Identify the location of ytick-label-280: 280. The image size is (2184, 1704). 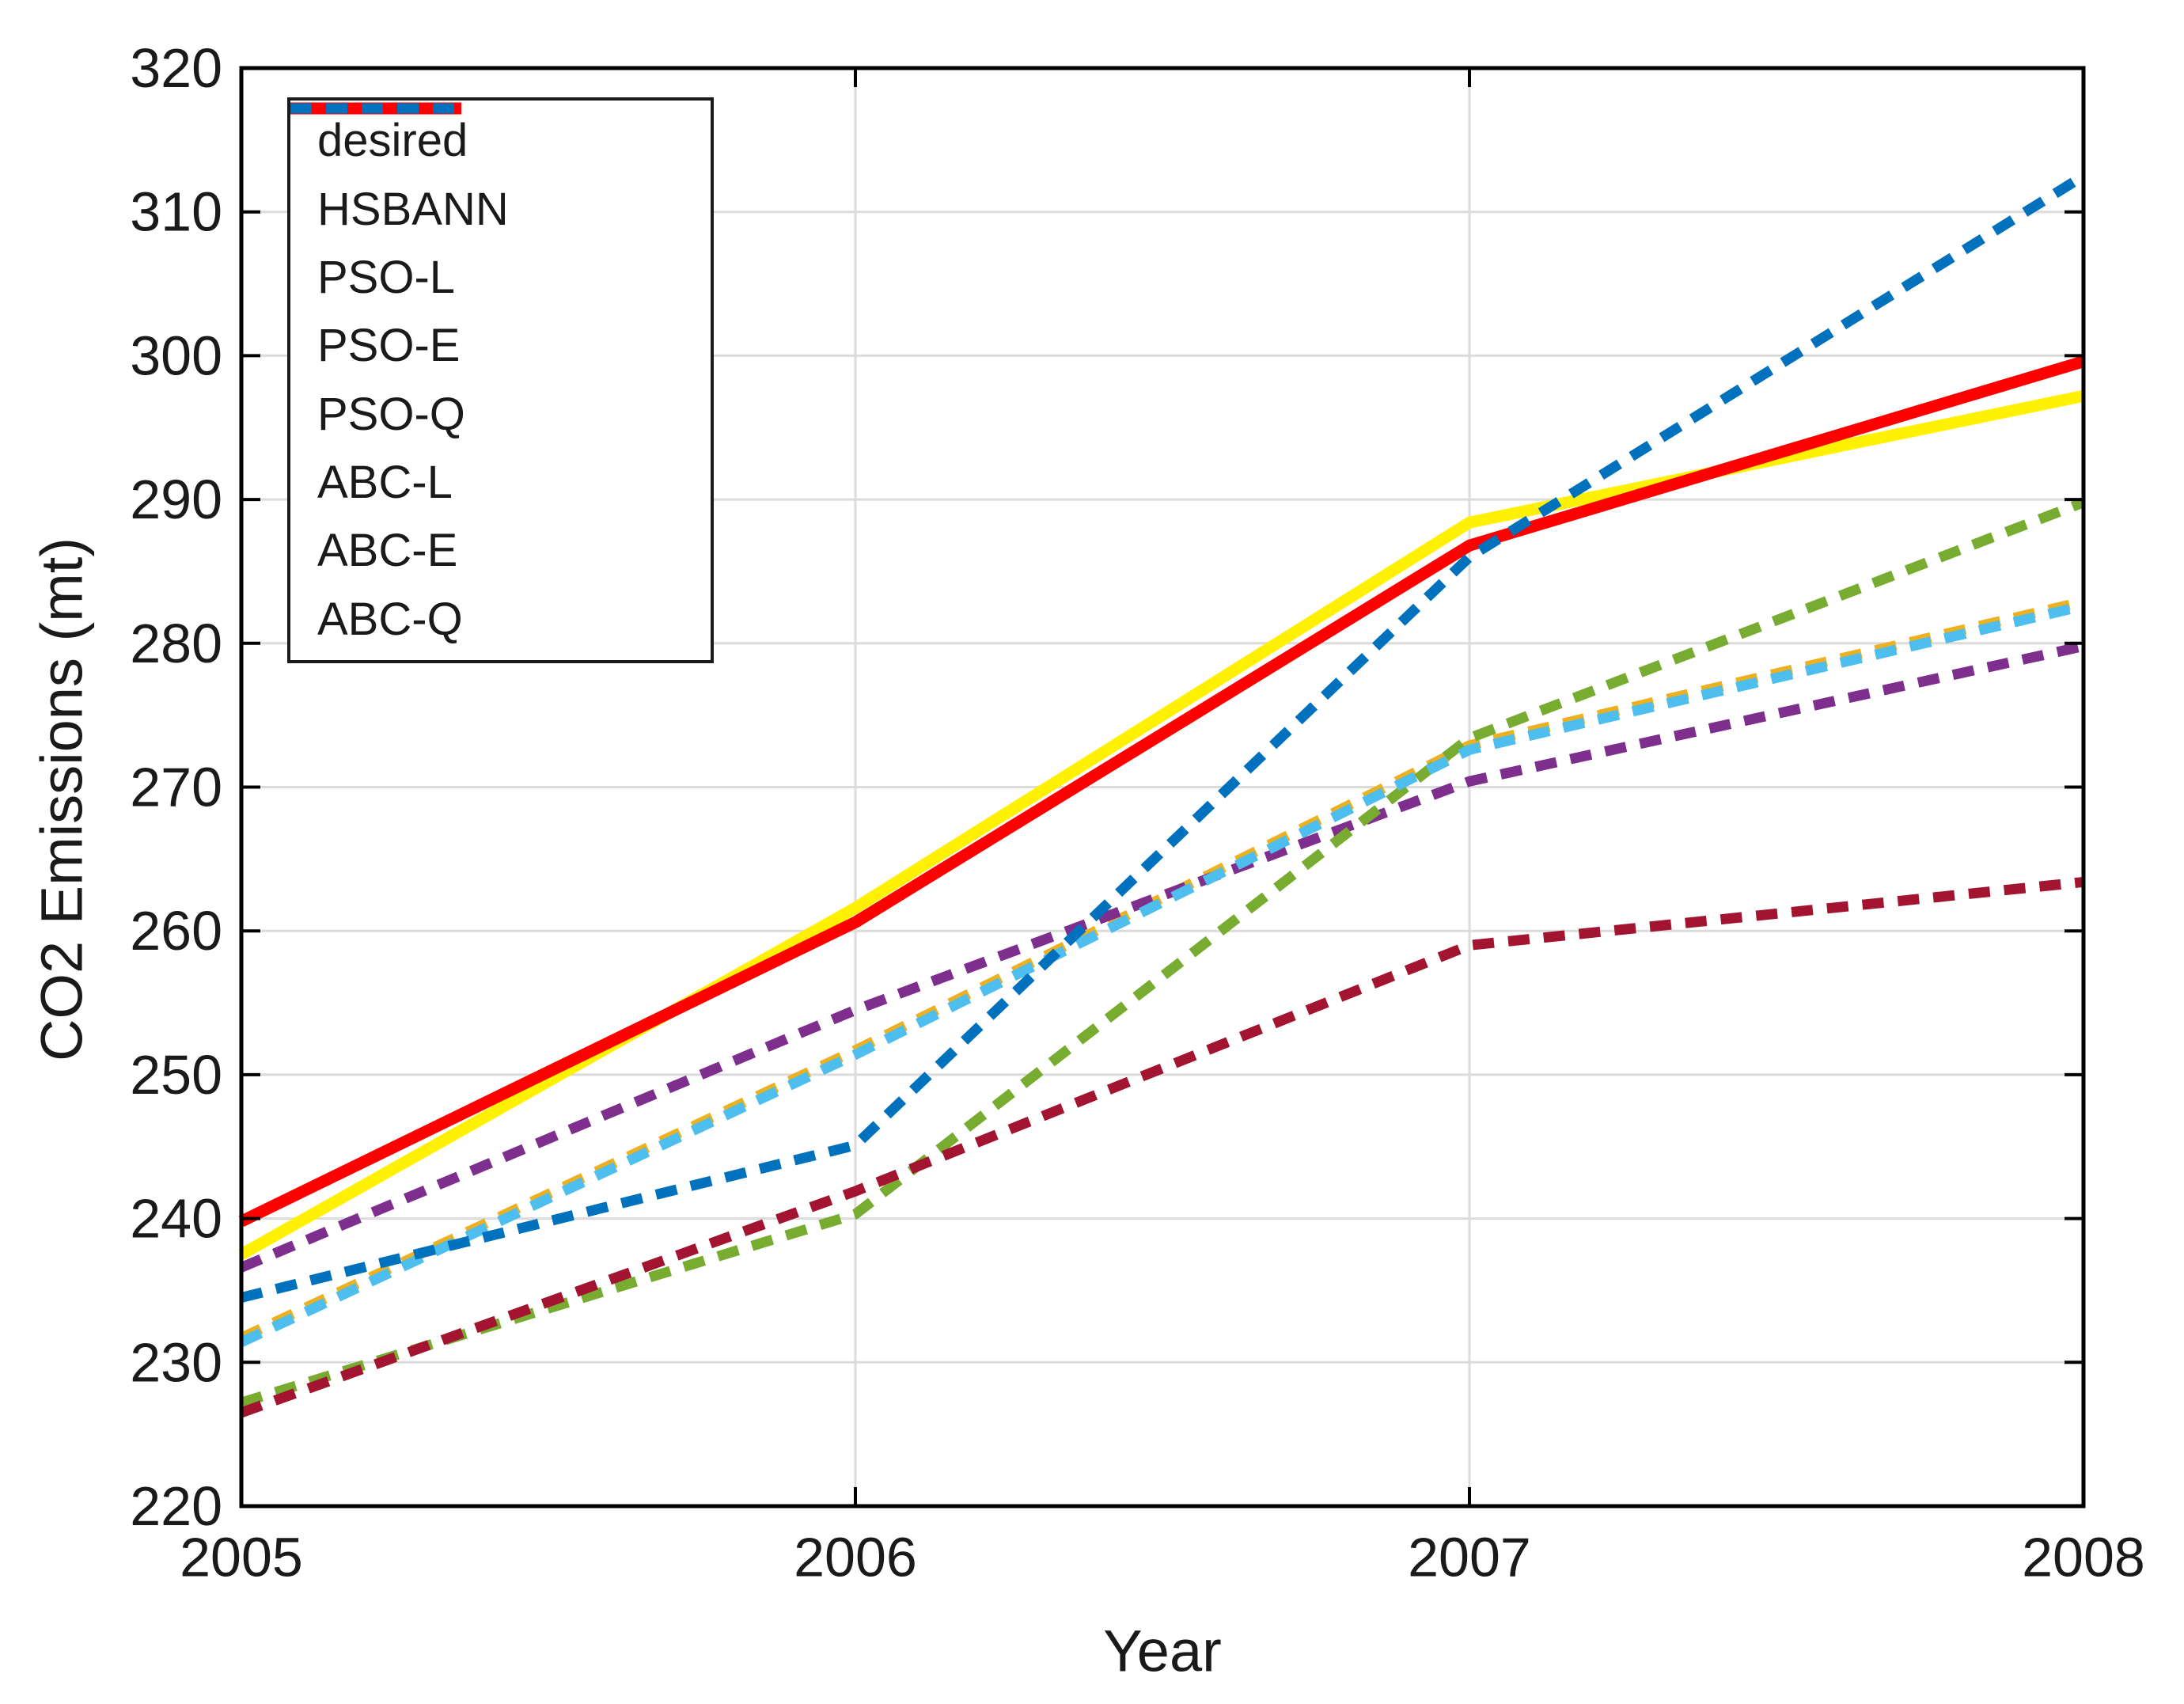
(176, 643).